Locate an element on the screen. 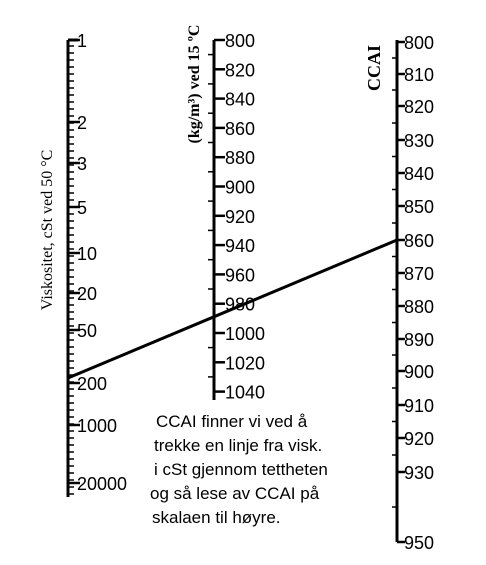  ccai-tick-label: 800 is located at coordinates (419, 43).